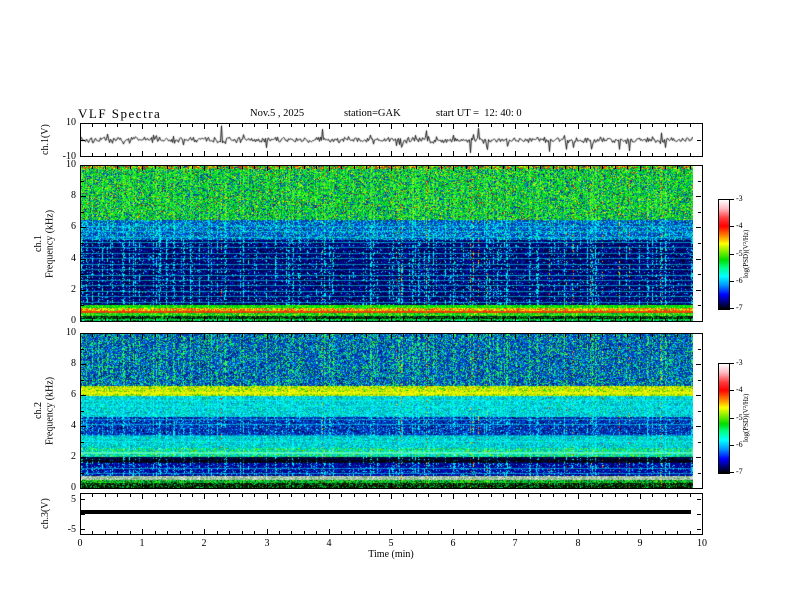  Describe the element at coordinates (73, 258) in the screenshot. I see `freq-tick-label: 4` at that location.